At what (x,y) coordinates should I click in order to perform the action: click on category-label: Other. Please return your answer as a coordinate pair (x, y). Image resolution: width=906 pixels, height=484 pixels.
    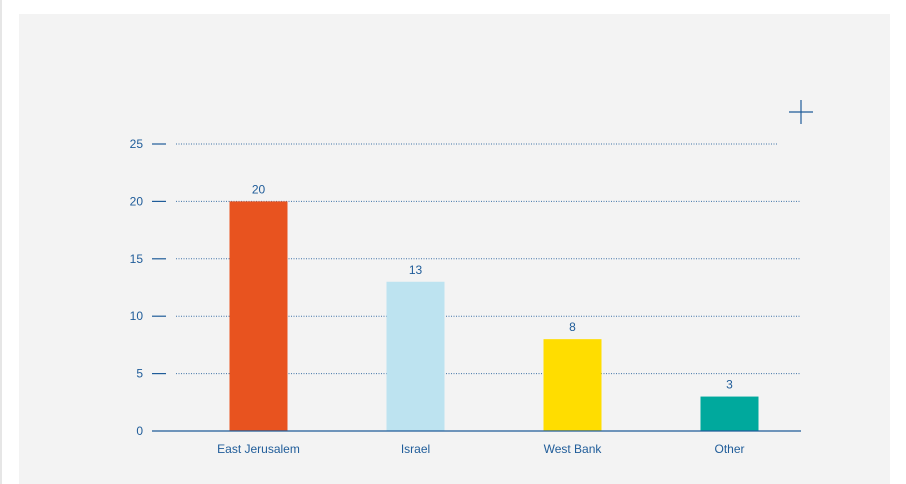
    Looking at the image, I should click on (729, 449).